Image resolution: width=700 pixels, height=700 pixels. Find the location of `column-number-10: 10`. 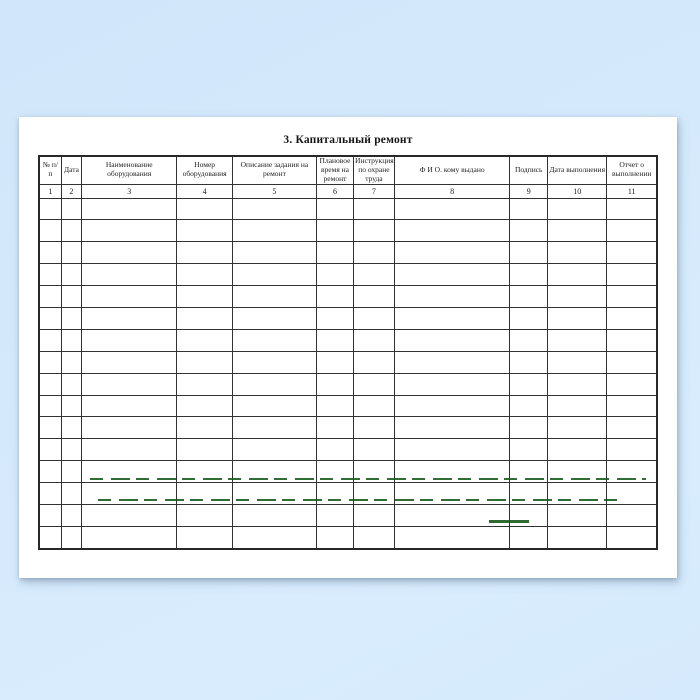

column-number-10: 10 is located at coordinates (577, 191).